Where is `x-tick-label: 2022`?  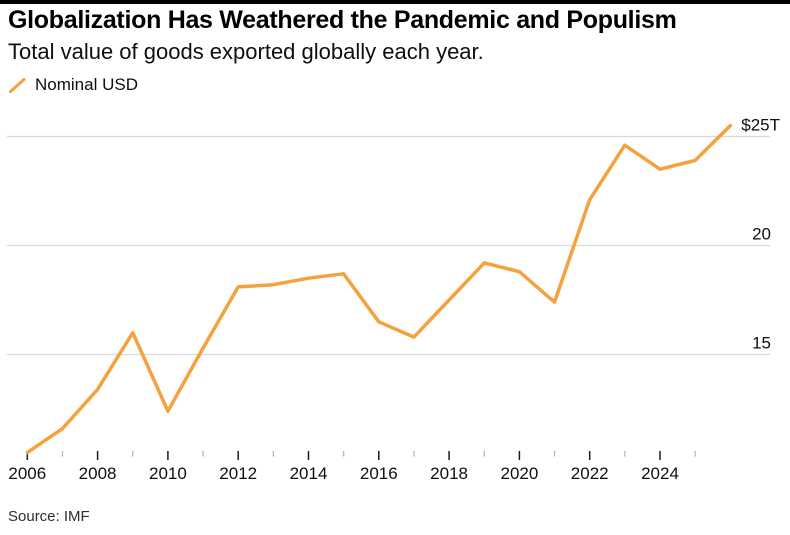
x-tick-label: 2022 is located at coordinates (590, 473).